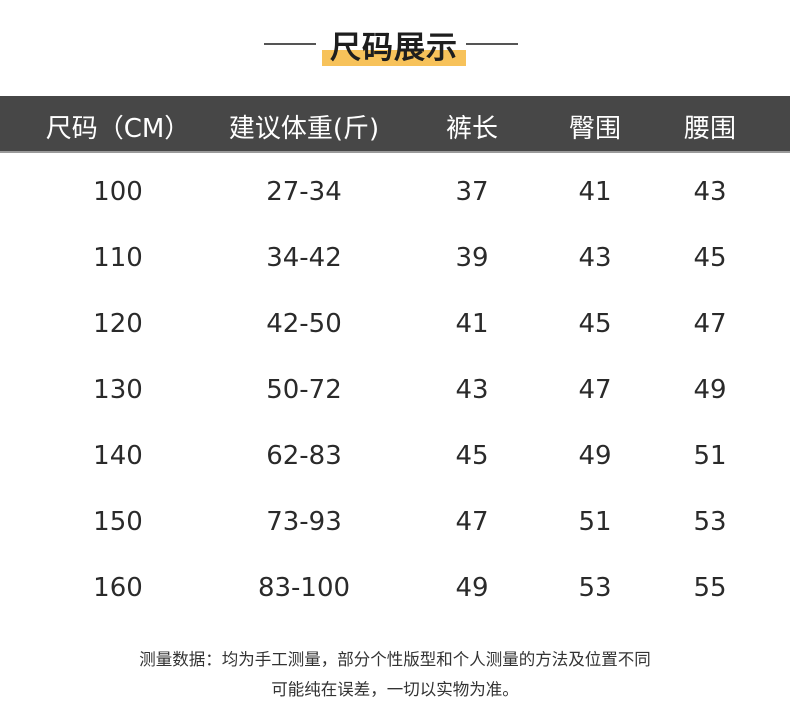 The height and width of the screenshot is (726, 790). What do you see at coordinates (118, 258) in the screenshot?
I see `cell-size: 110` at bounding box center [118, 258].